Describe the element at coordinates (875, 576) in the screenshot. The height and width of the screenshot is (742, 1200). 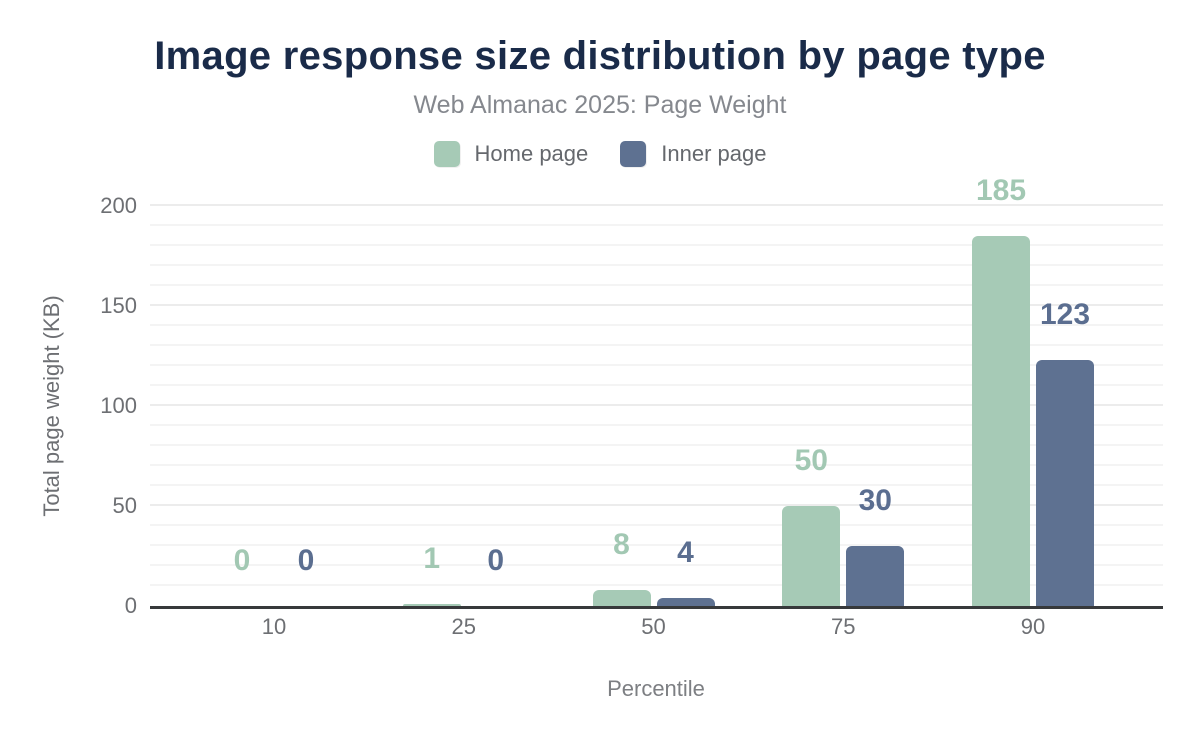
I see `bar-inner-p75` at that location.